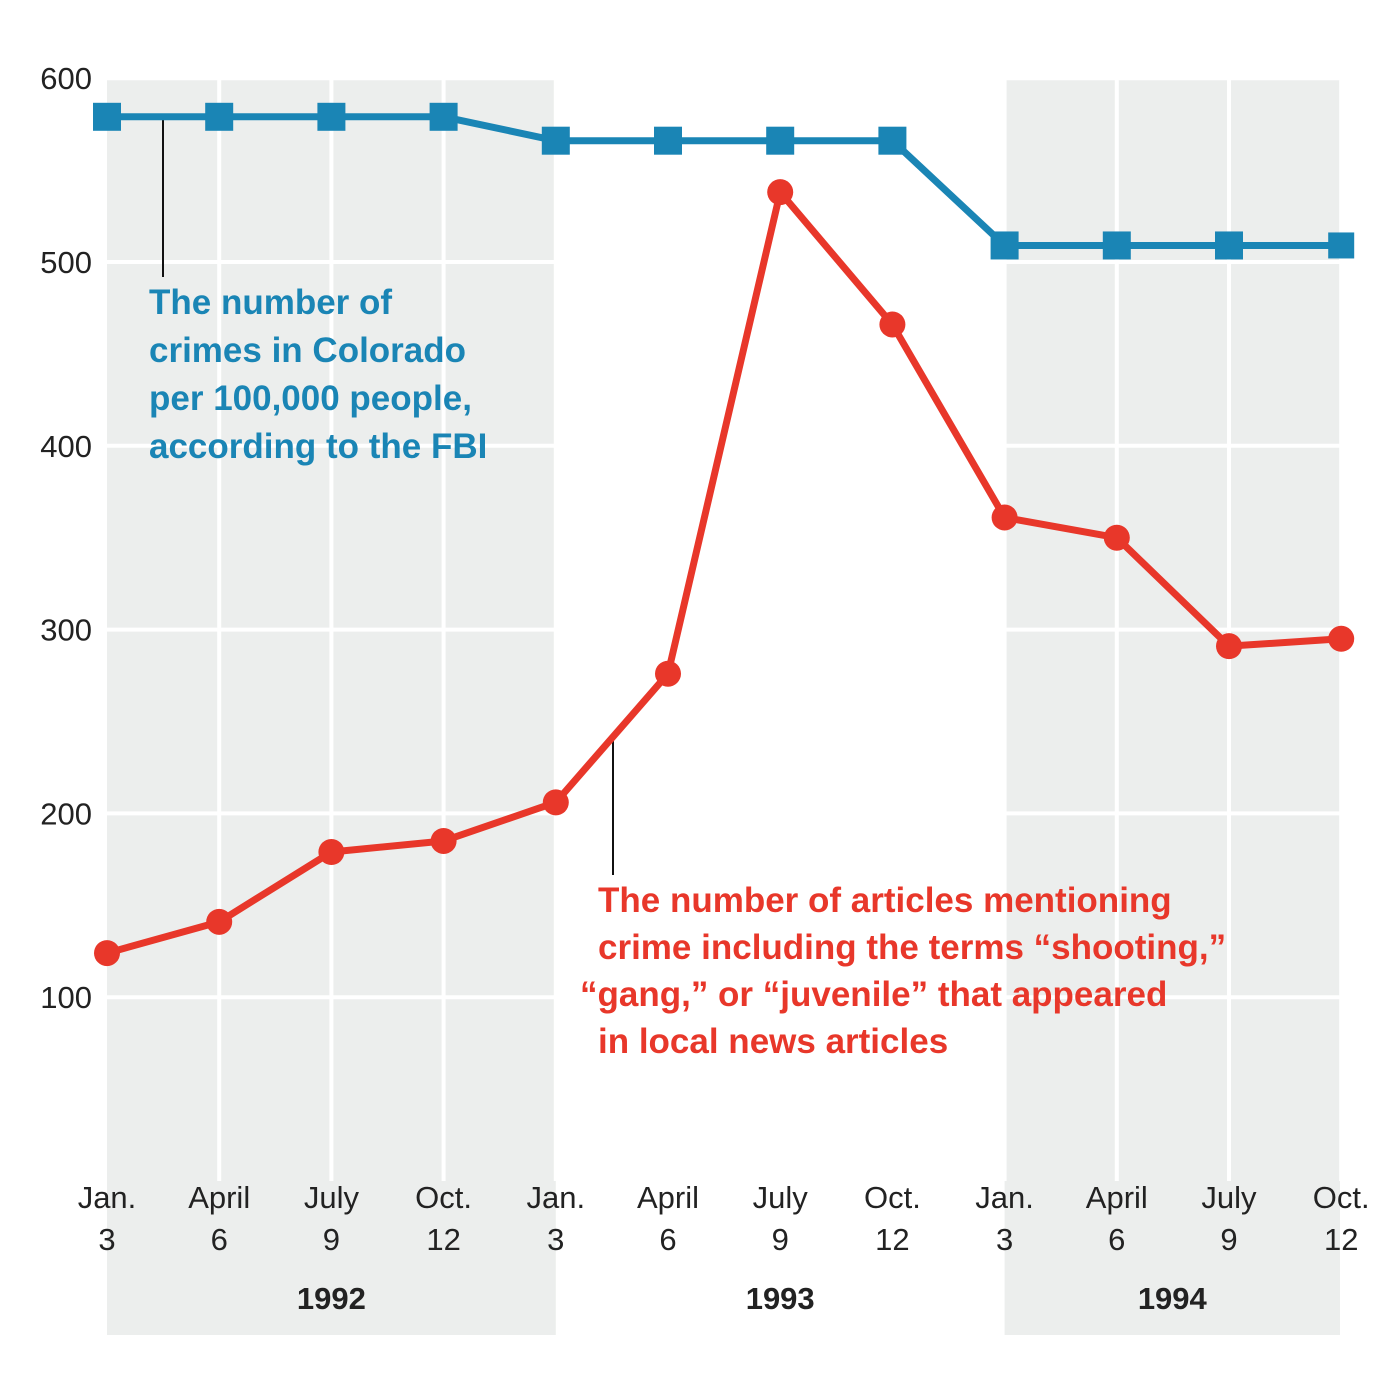 This screenshot has width=1400, height=1400. I want to click on y-tick-label: 400, so click(66, 446).